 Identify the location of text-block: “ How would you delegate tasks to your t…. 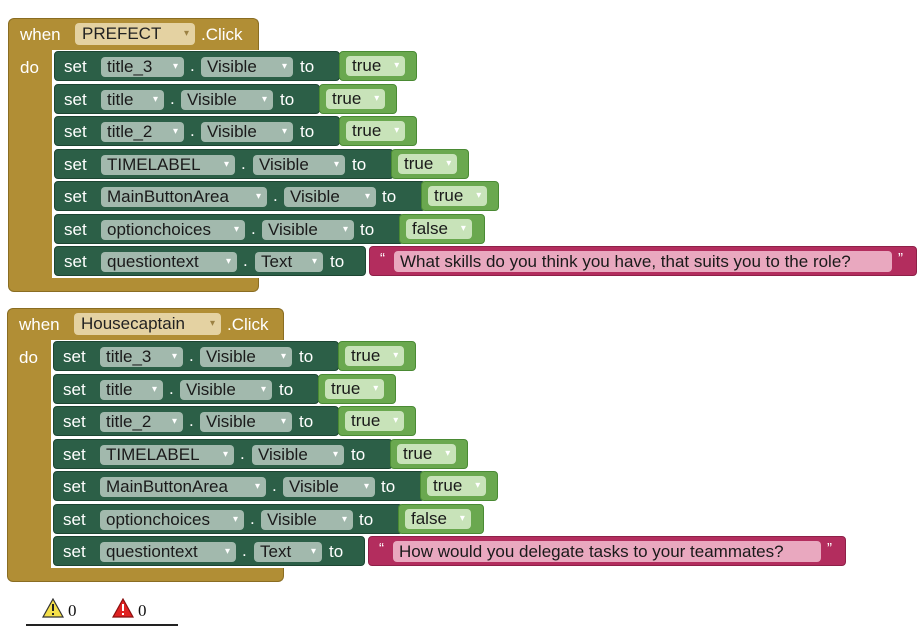
(607, 551).